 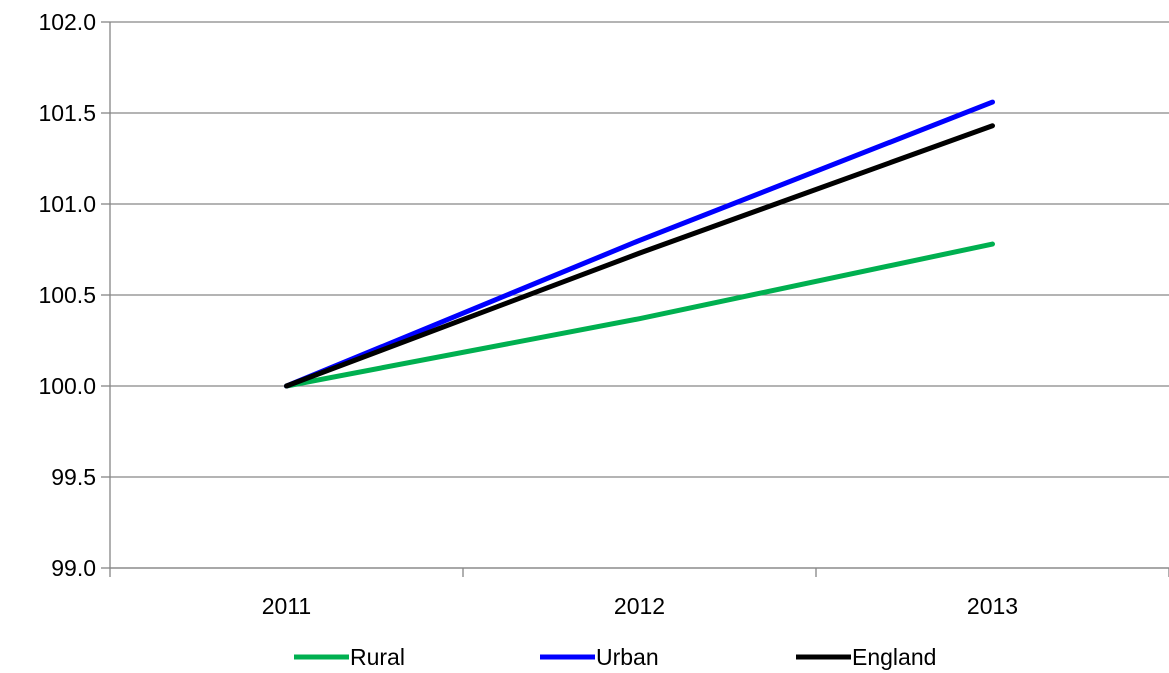 I want to click on x-axis-tick-labels: 2011 2012 2013, so click(x=640, y=606).